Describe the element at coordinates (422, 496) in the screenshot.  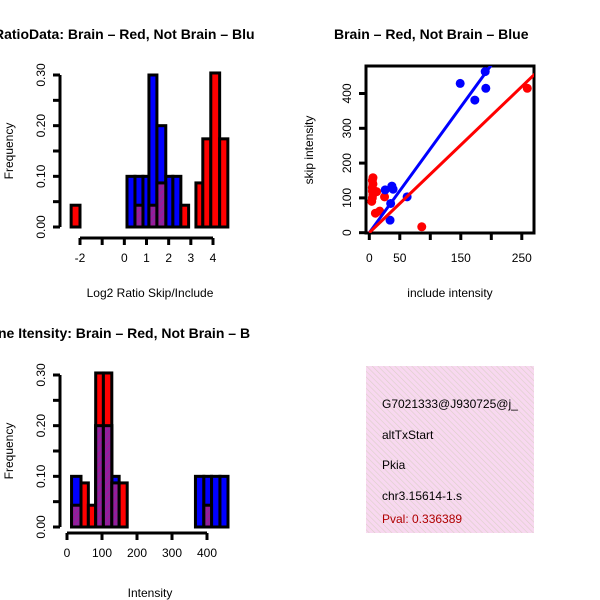
I see `info-line-locus: chr3.15614-1.s` at that location.